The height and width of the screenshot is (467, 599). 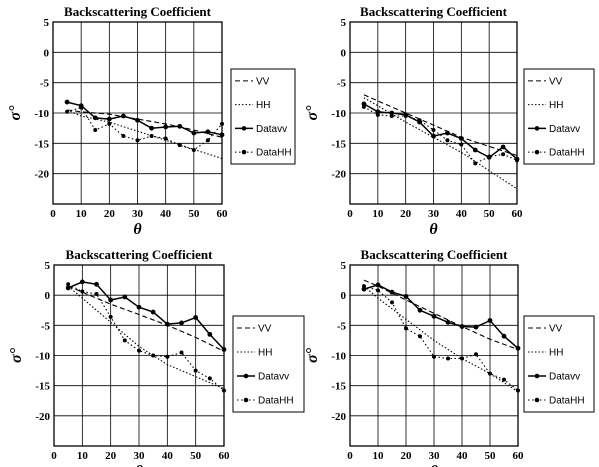 What do you see at coordinates (342, 84) in the screenshot?
I see `y-tick-label: -5` at bounding box center [342, 84].